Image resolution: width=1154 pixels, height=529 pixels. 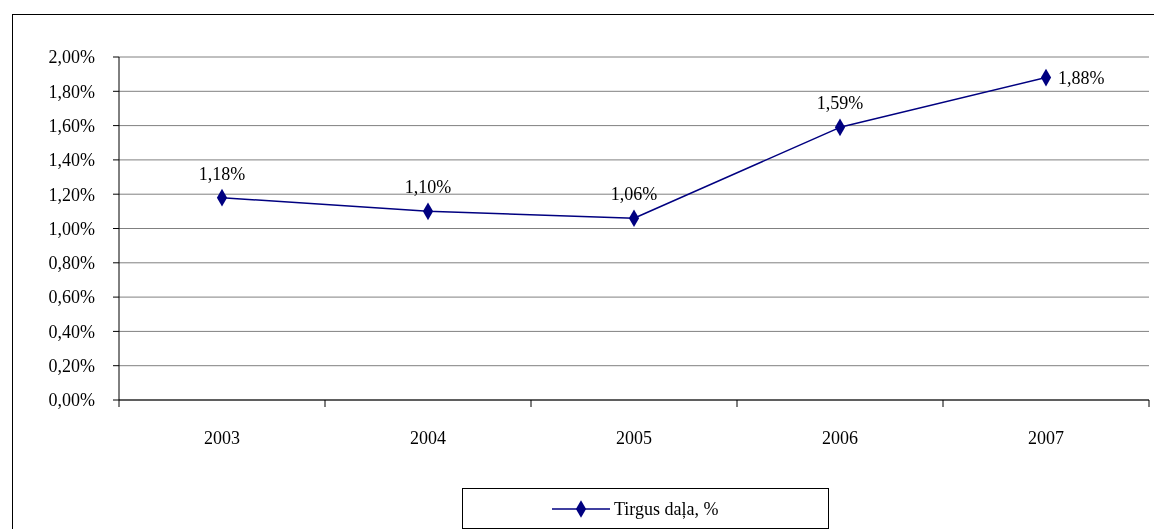 What do you see at coordinates (71, 297) in the screenshot?
I see `y-tick-label: 0,60%` at bounding box center [71, 297].